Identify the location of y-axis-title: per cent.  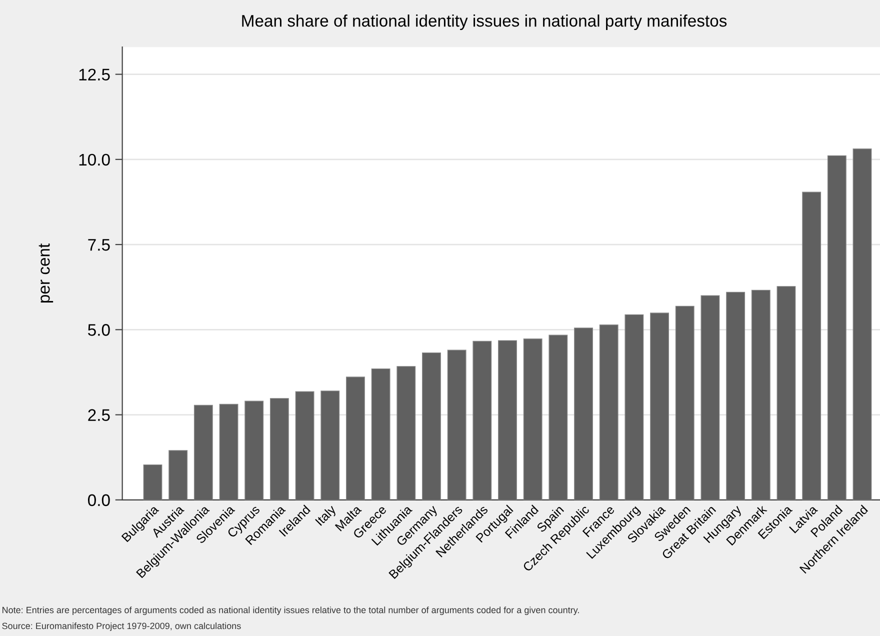
(46, 273).